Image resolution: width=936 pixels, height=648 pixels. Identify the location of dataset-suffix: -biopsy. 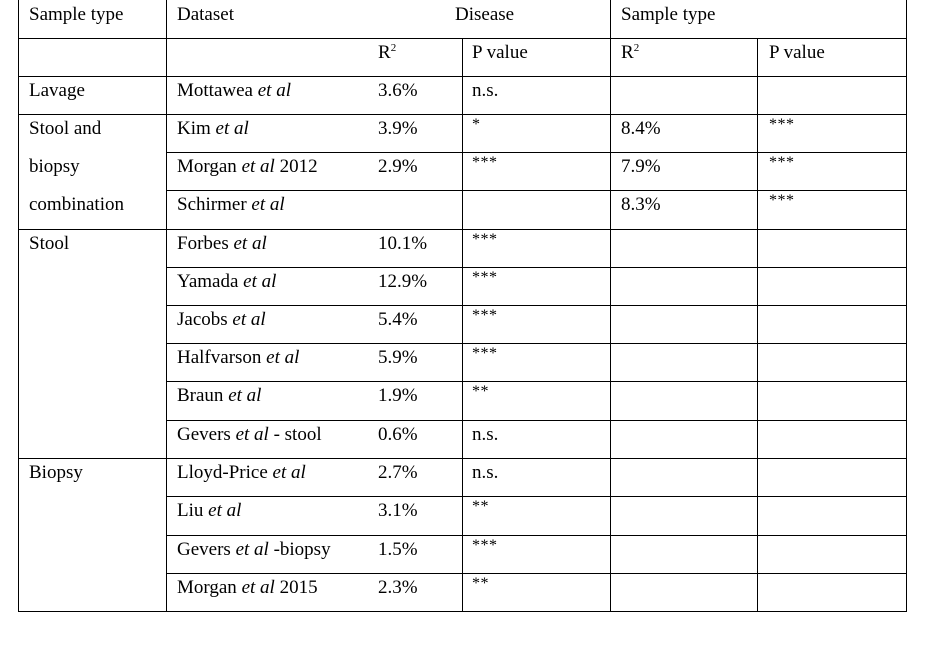
(299, 549).